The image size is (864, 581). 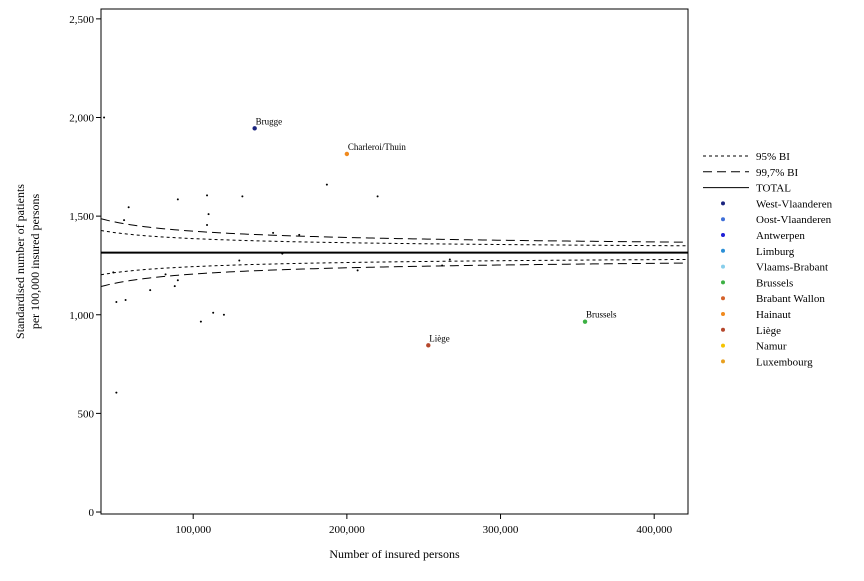 What do you see at coordinates (780, 236) in the screenshot?
I see `legend-label: Antwerpen` at bounding box center [780, 236].